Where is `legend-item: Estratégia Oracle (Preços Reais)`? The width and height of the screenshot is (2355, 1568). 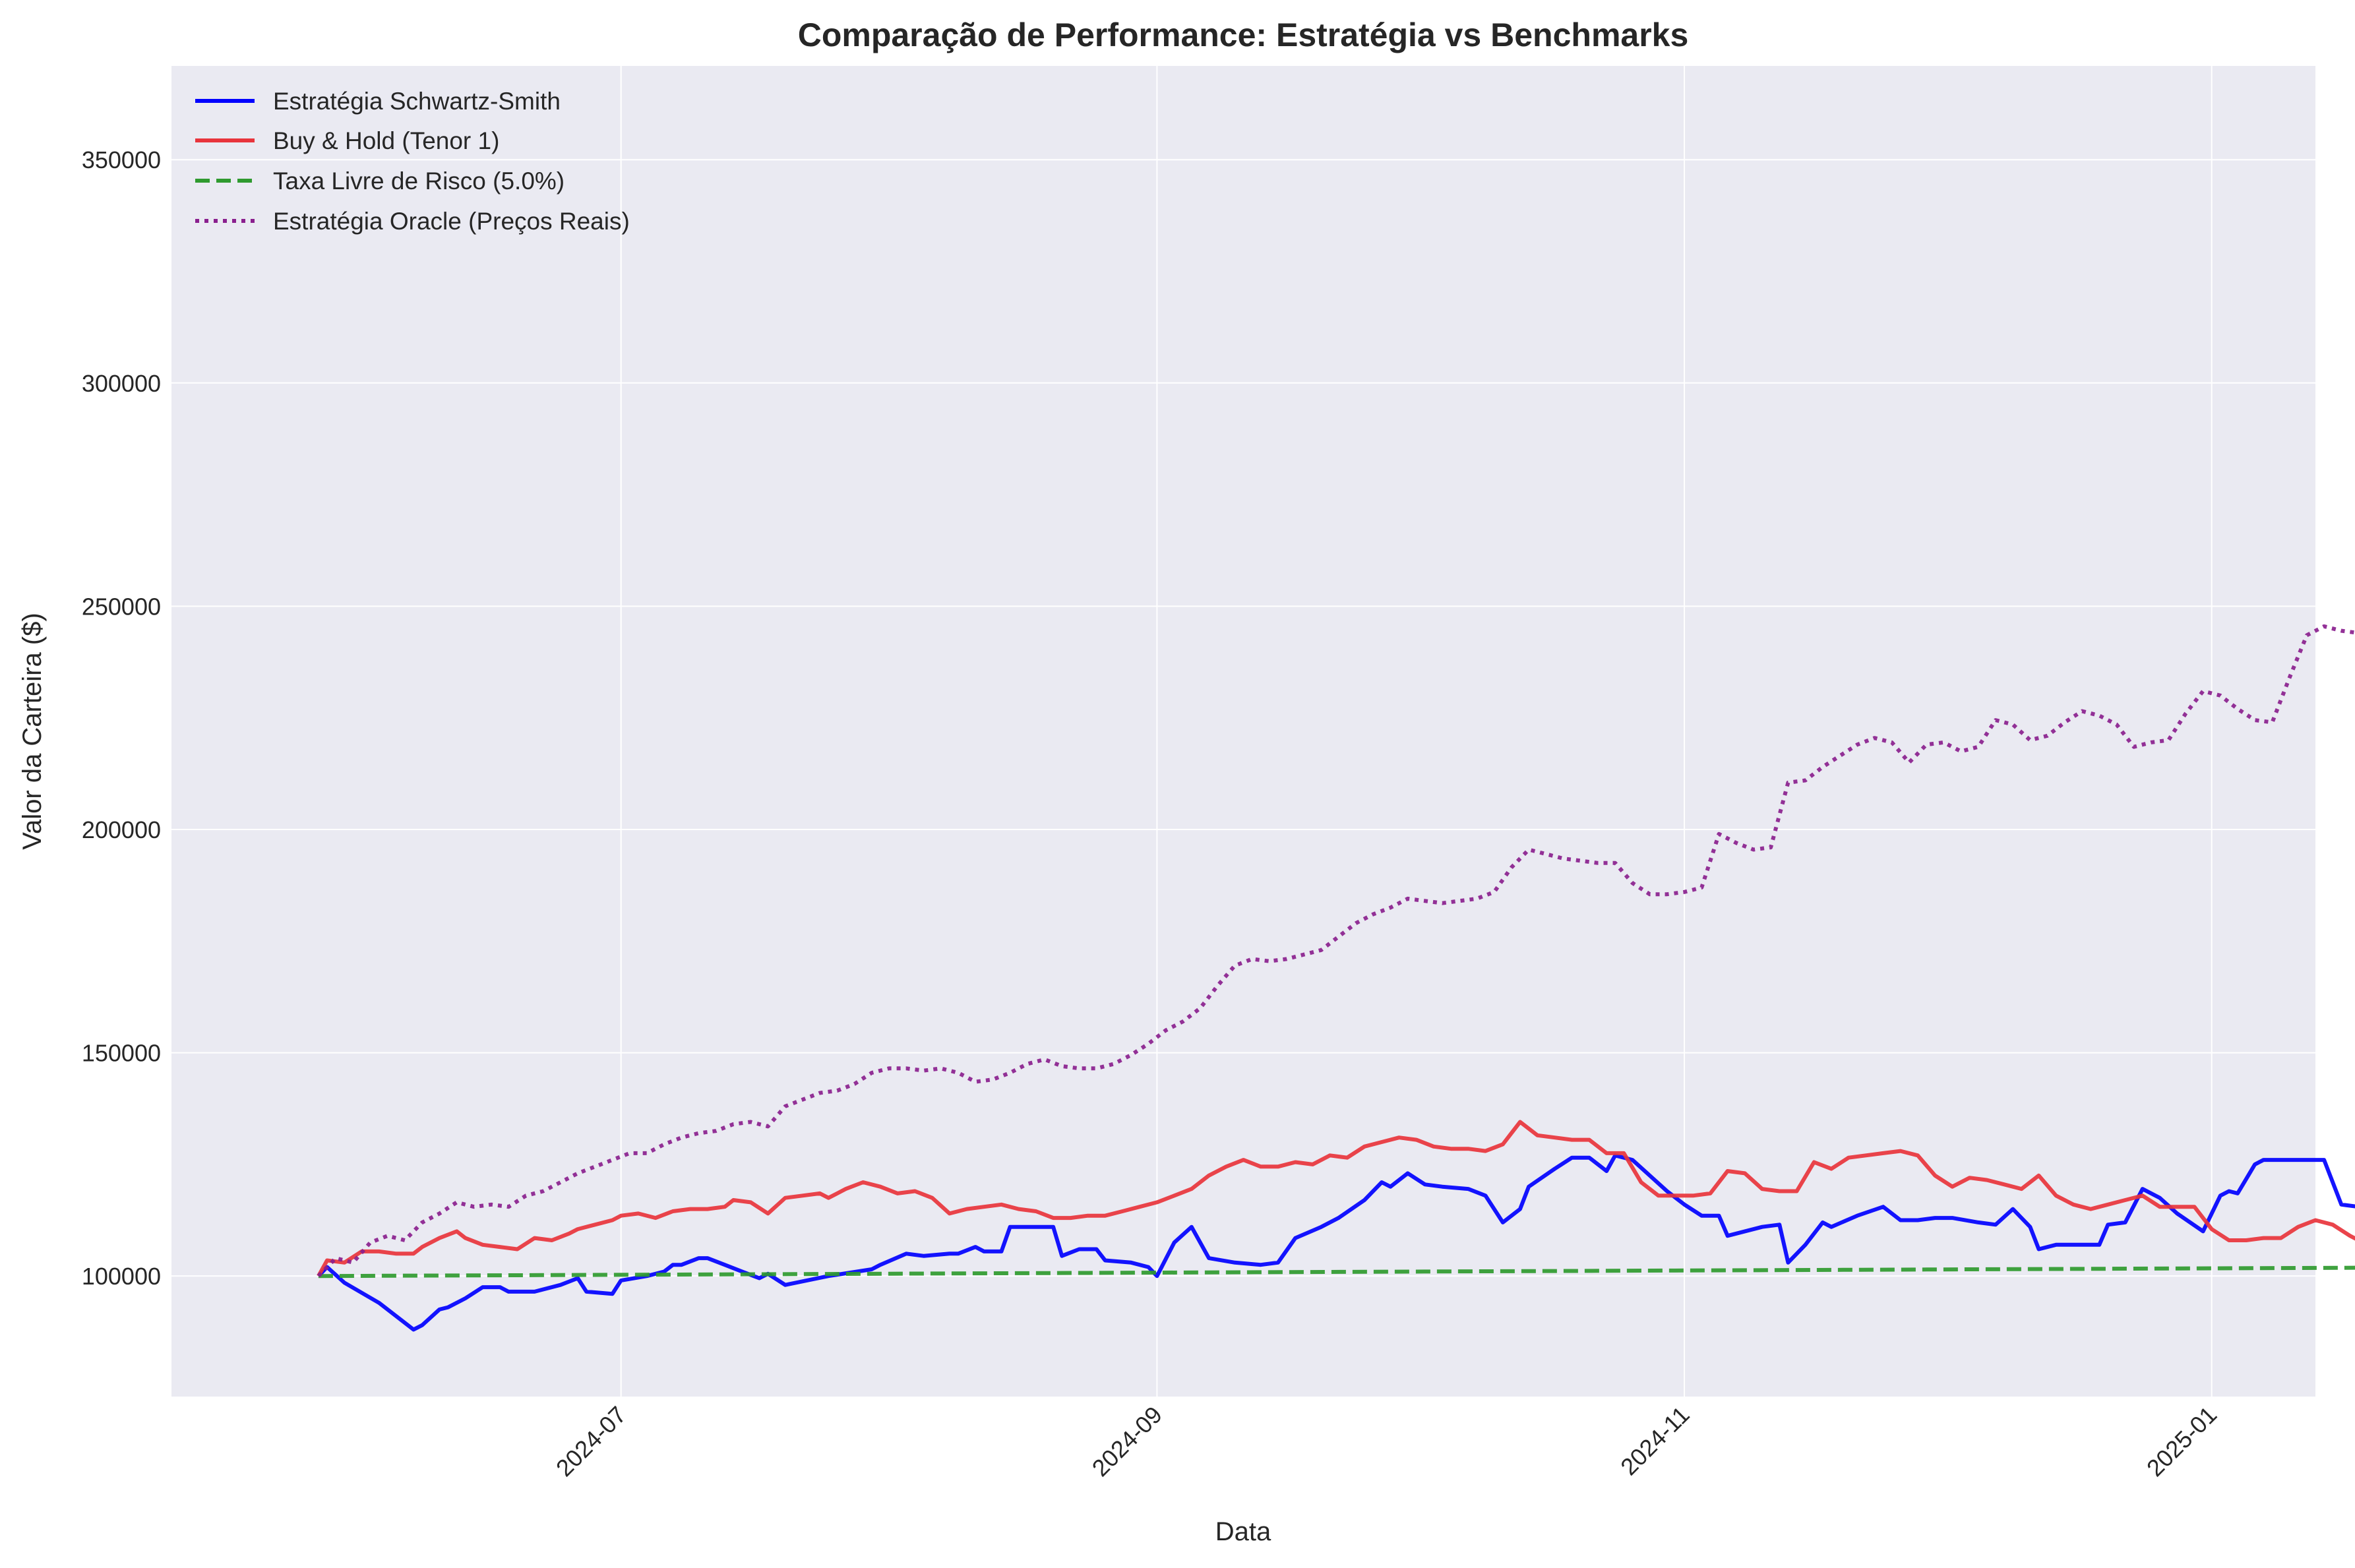
legend-item: Estratégia Oracle (Preços Reais) is located at coordinates (412, 221).